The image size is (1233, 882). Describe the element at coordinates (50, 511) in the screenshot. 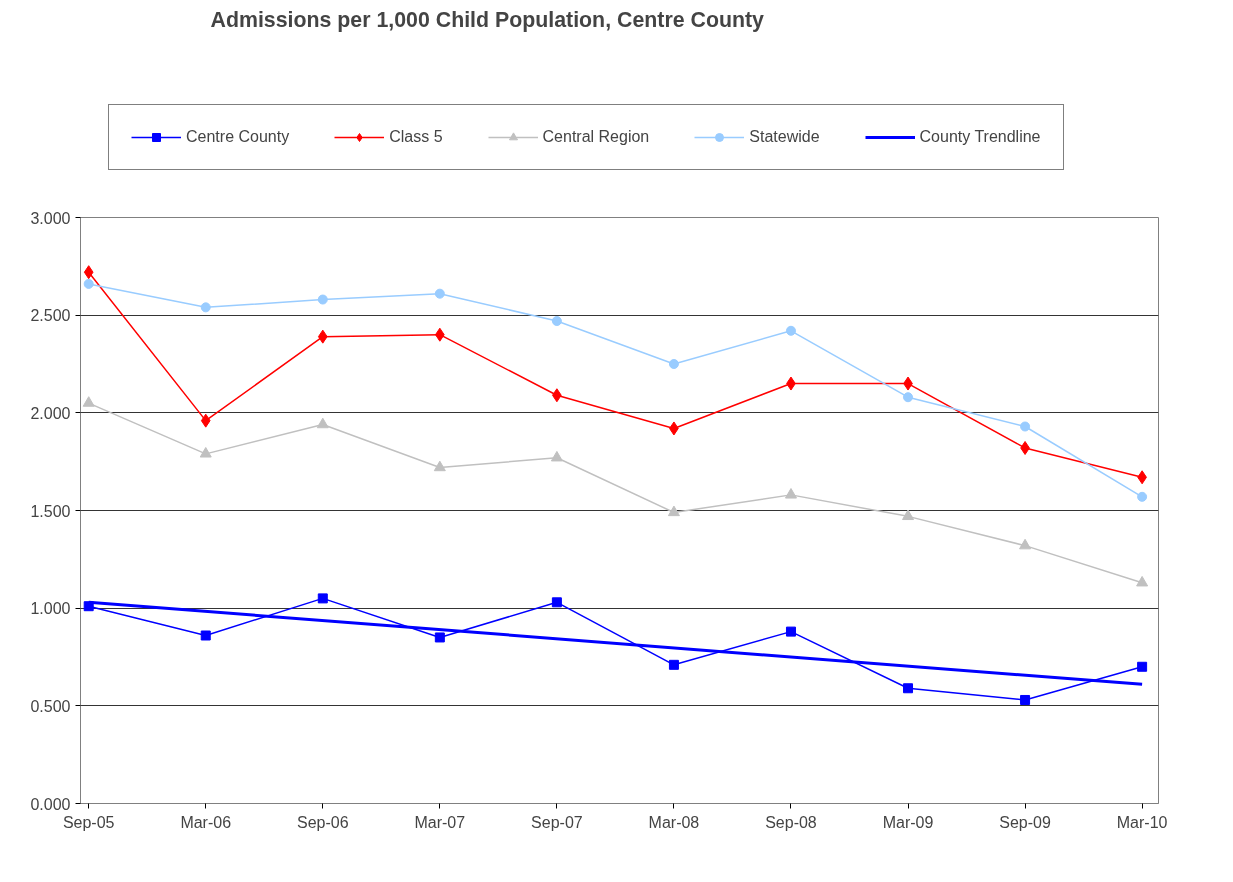

I see `y-tick-label: 1.500` at that location.